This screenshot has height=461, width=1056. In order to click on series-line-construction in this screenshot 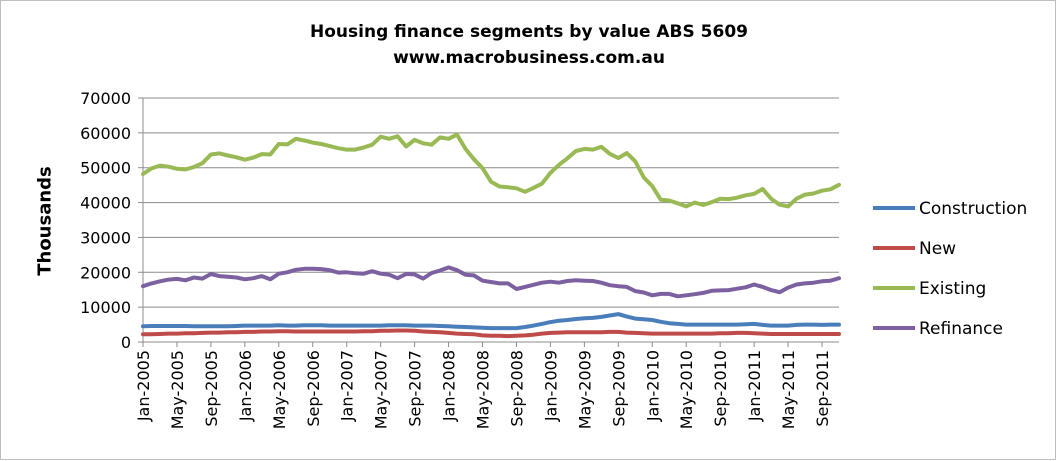, I will do `click(491, 321)`.